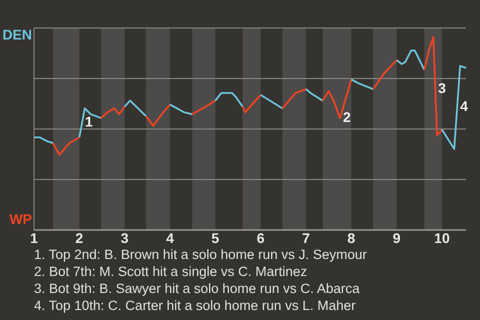 The height and width of the screenshot is (320, 480). What do you see at coordinates (442, 88) in the screenshot?
I see `annotation: 3` at bounding box center [442, 88].